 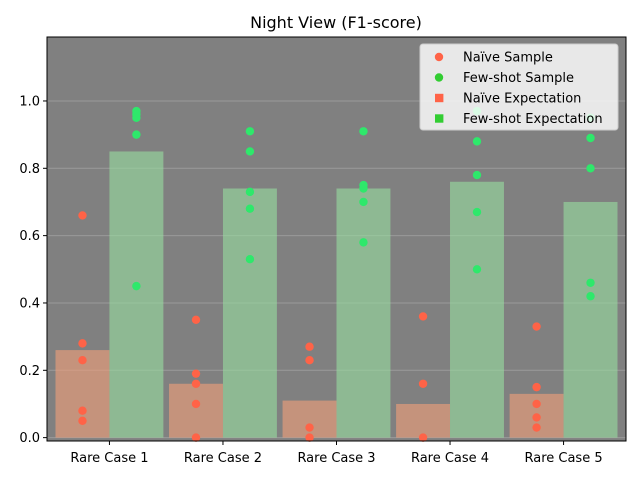 What do you see at coordinates (29, 303) in the screenshot?
I see `y-tick-label: 0.4` at bounding box center [29, 303].